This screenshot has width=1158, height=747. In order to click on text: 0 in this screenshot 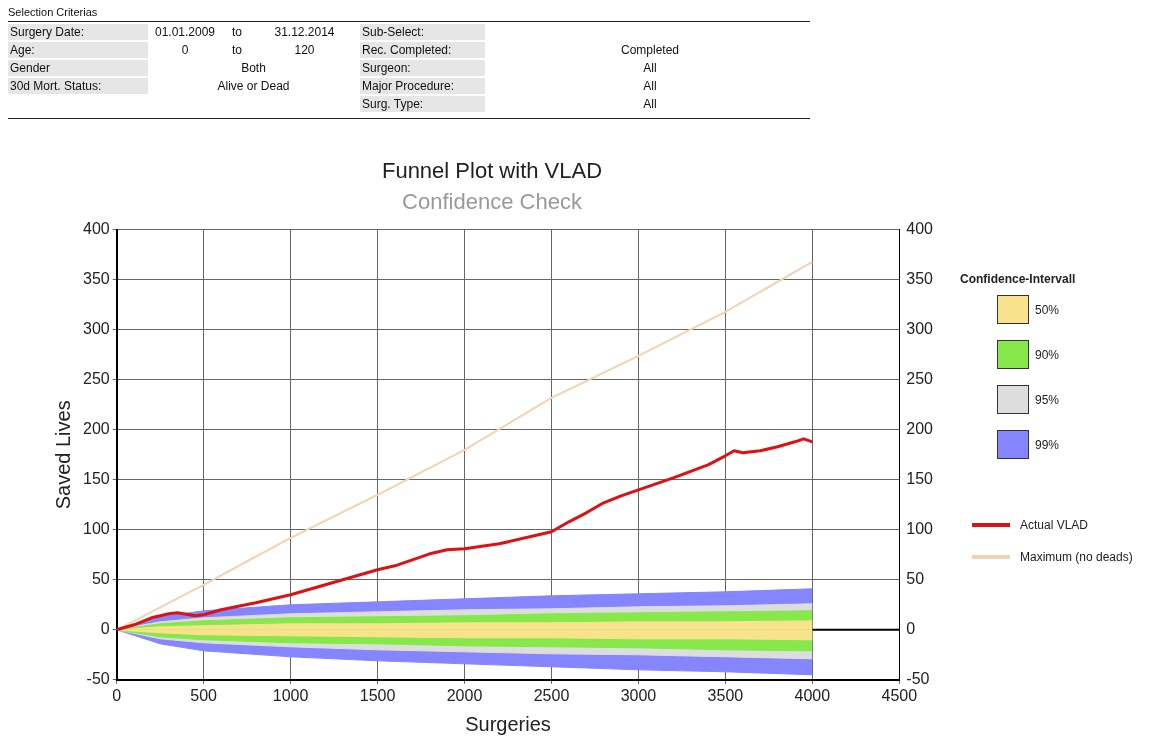, I will do `click(185, 50)`.